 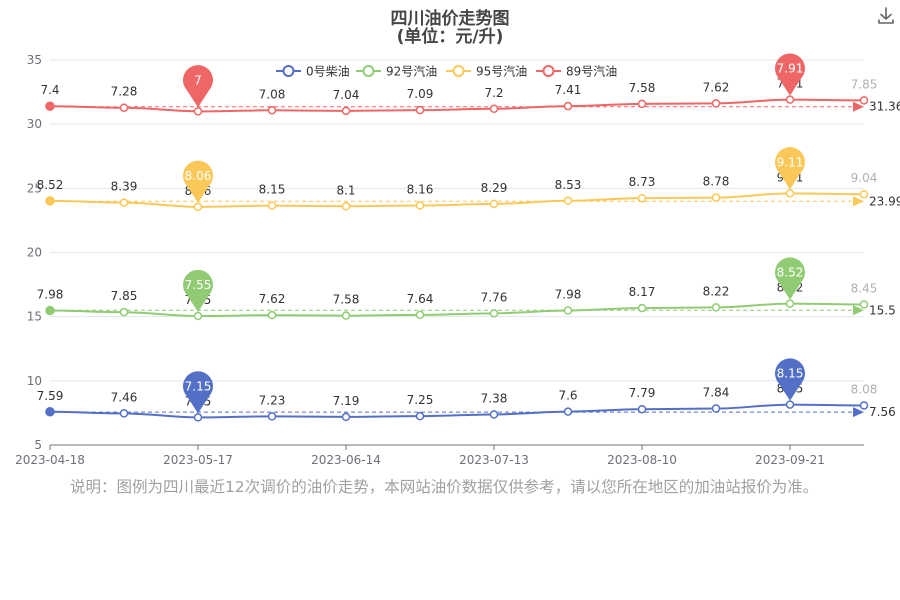 I want to click on data-label: 7.84, so click(x=716, y=393).